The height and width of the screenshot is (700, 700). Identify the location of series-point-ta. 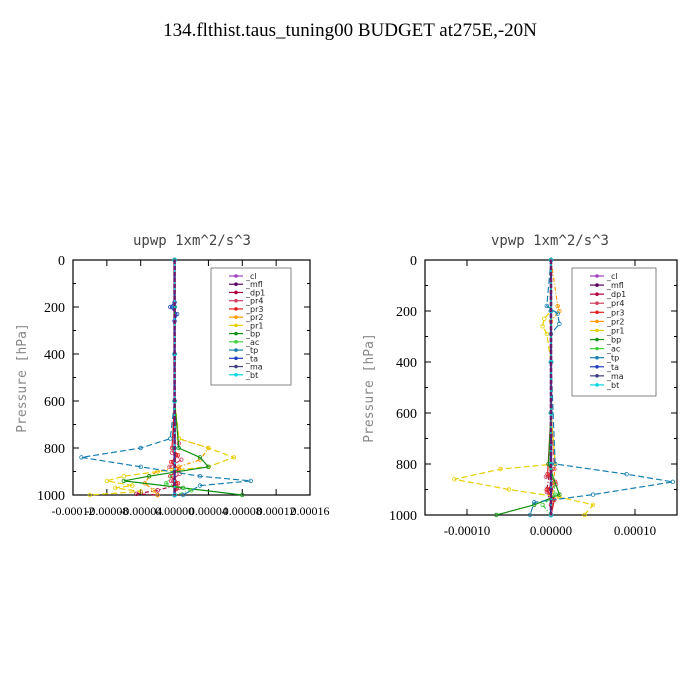
(170, 307).